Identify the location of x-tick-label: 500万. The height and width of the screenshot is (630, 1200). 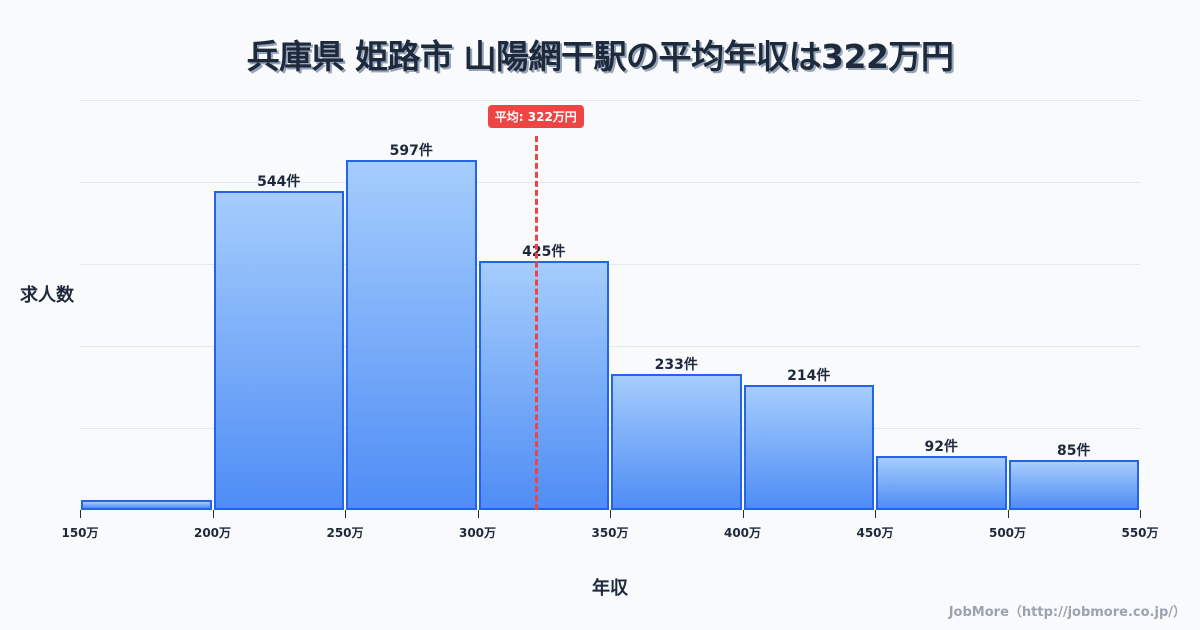
(1007, 533).